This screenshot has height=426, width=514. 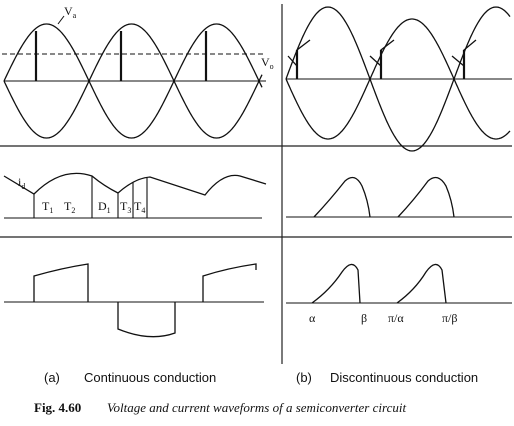 What do you see at coordinates (104, 207) in the screenshot?
I see `d1-label: D1` at bounding box center [104, 207].